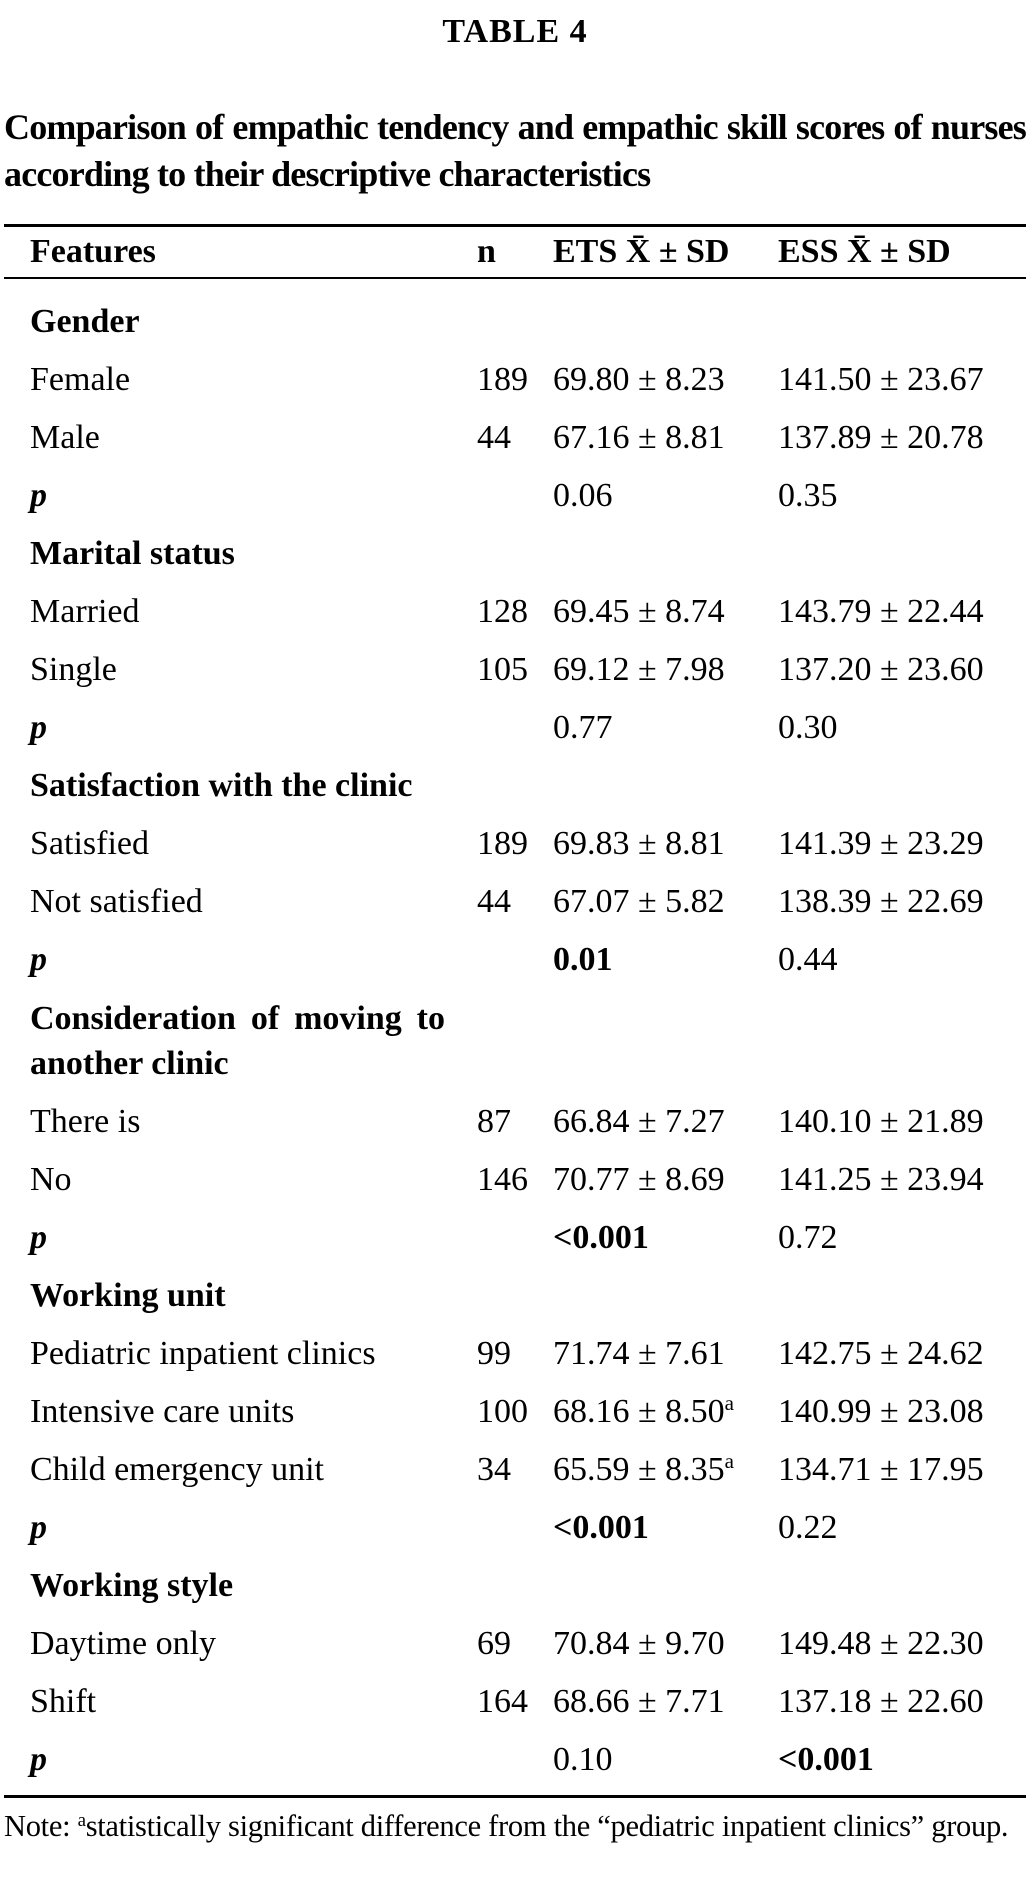 The width and height of the screenshot is (1030, 1888). I want to click on cell-ets: 69.12 ± 7.98, so click(639, 669).